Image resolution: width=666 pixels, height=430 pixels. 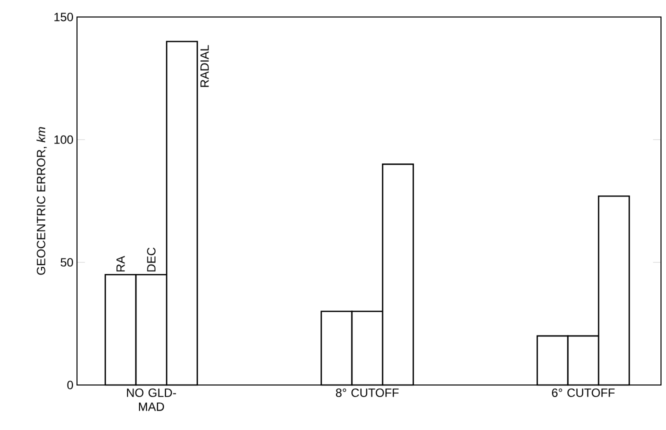 I want to click on y-tick-label: 150, so click(x=64, y=17).